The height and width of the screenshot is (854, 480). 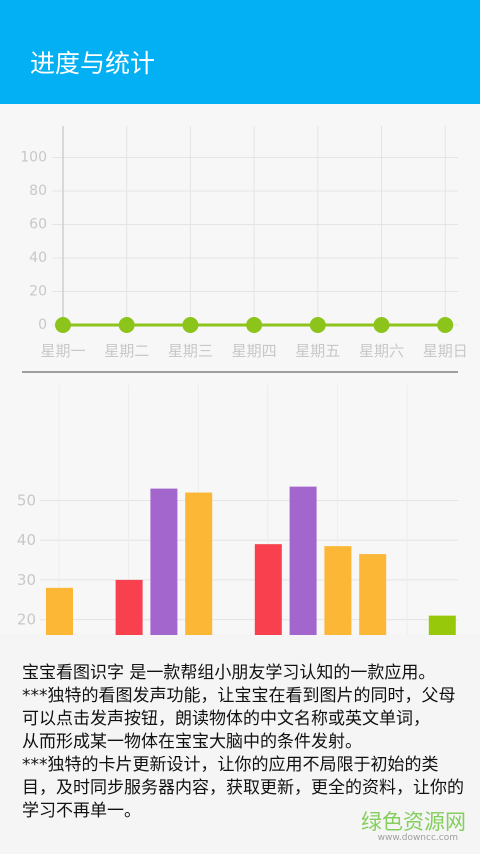 What do you see at coordinates (42, 325) in the screenshot?
I see `y-tick-label: 0` at bounding box center [42, 325].